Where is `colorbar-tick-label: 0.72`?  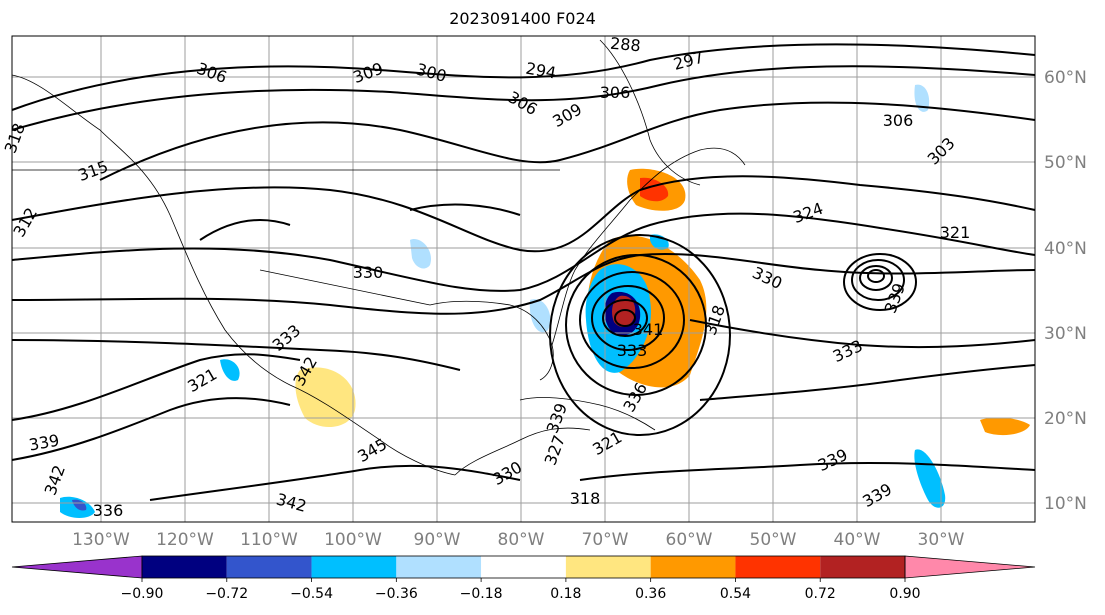
colorbar-tick-label: 0.72 is located at coordinates (820, 594).